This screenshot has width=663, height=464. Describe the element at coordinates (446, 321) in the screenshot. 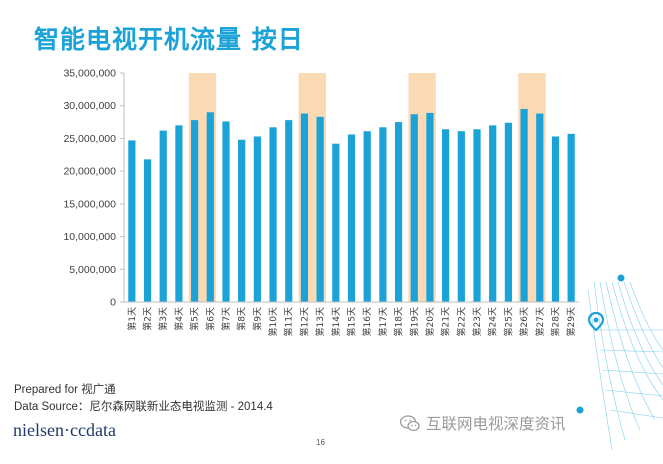

I see `x-tick-label: 第21天` at that location.